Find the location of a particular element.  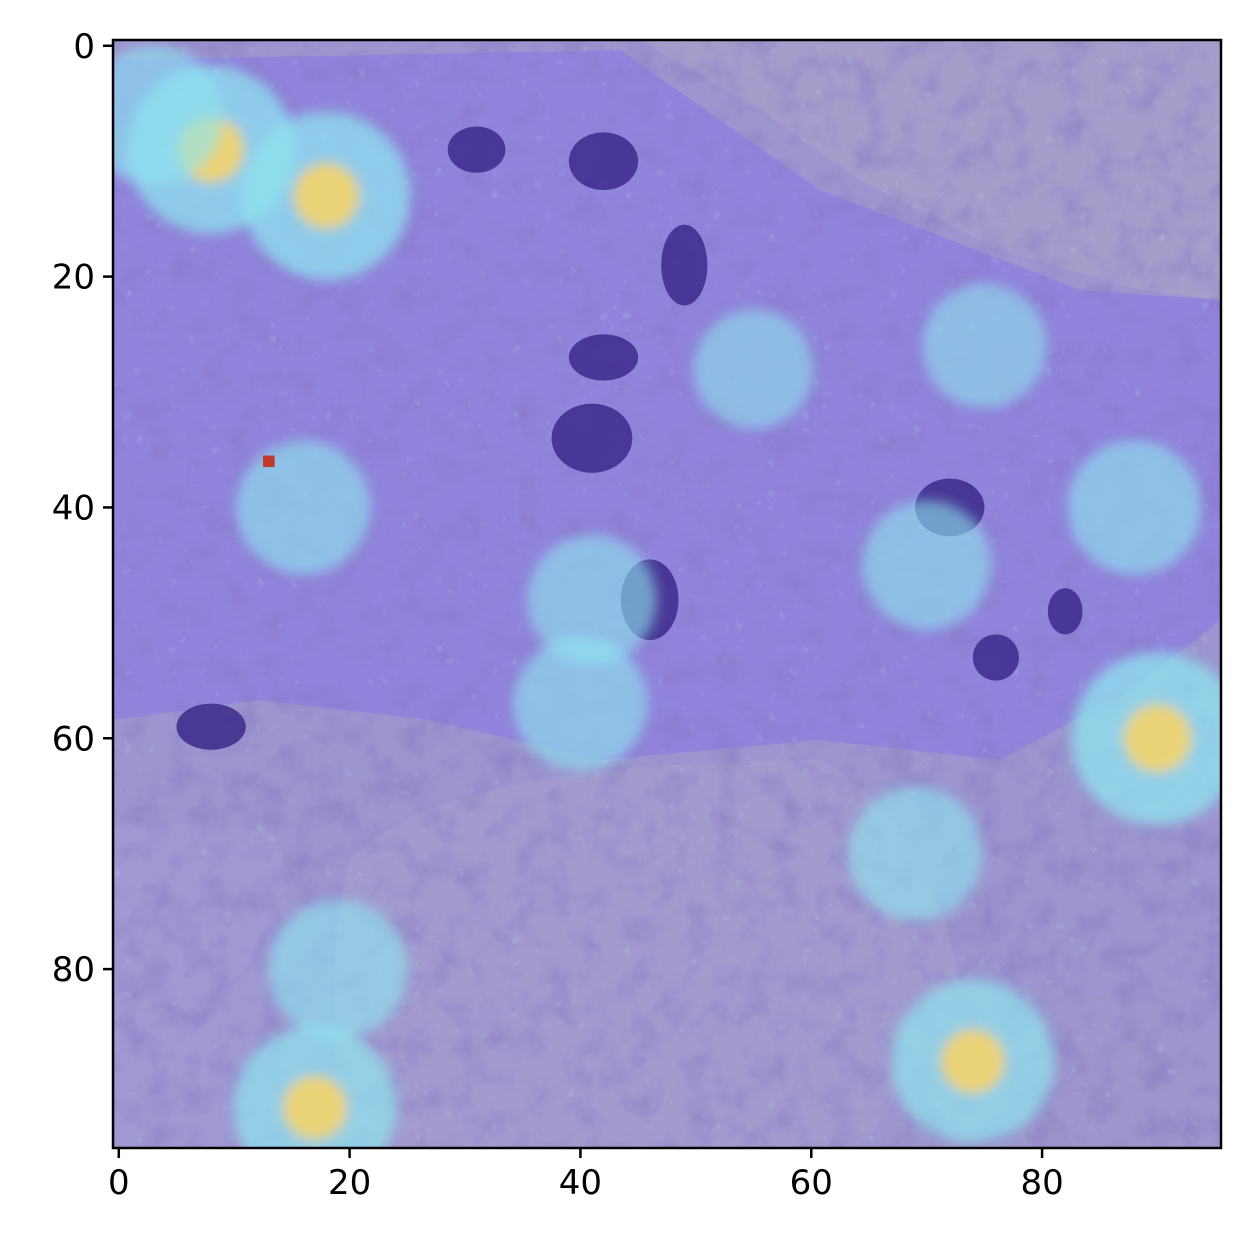

x-tick-label-80: 80 is located at coordinates (1041, 1183).